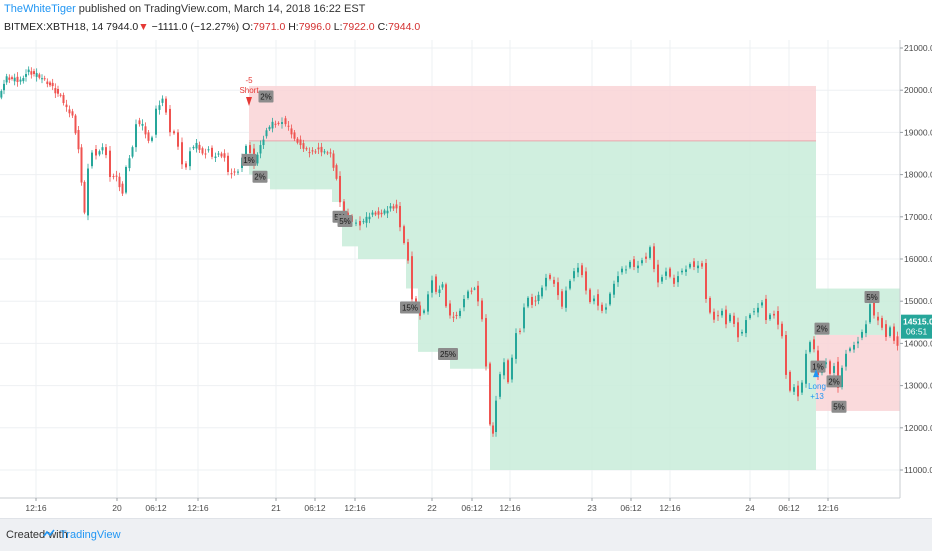  I want to click on author-link: TheWhiteTiger, so click(40, 9).